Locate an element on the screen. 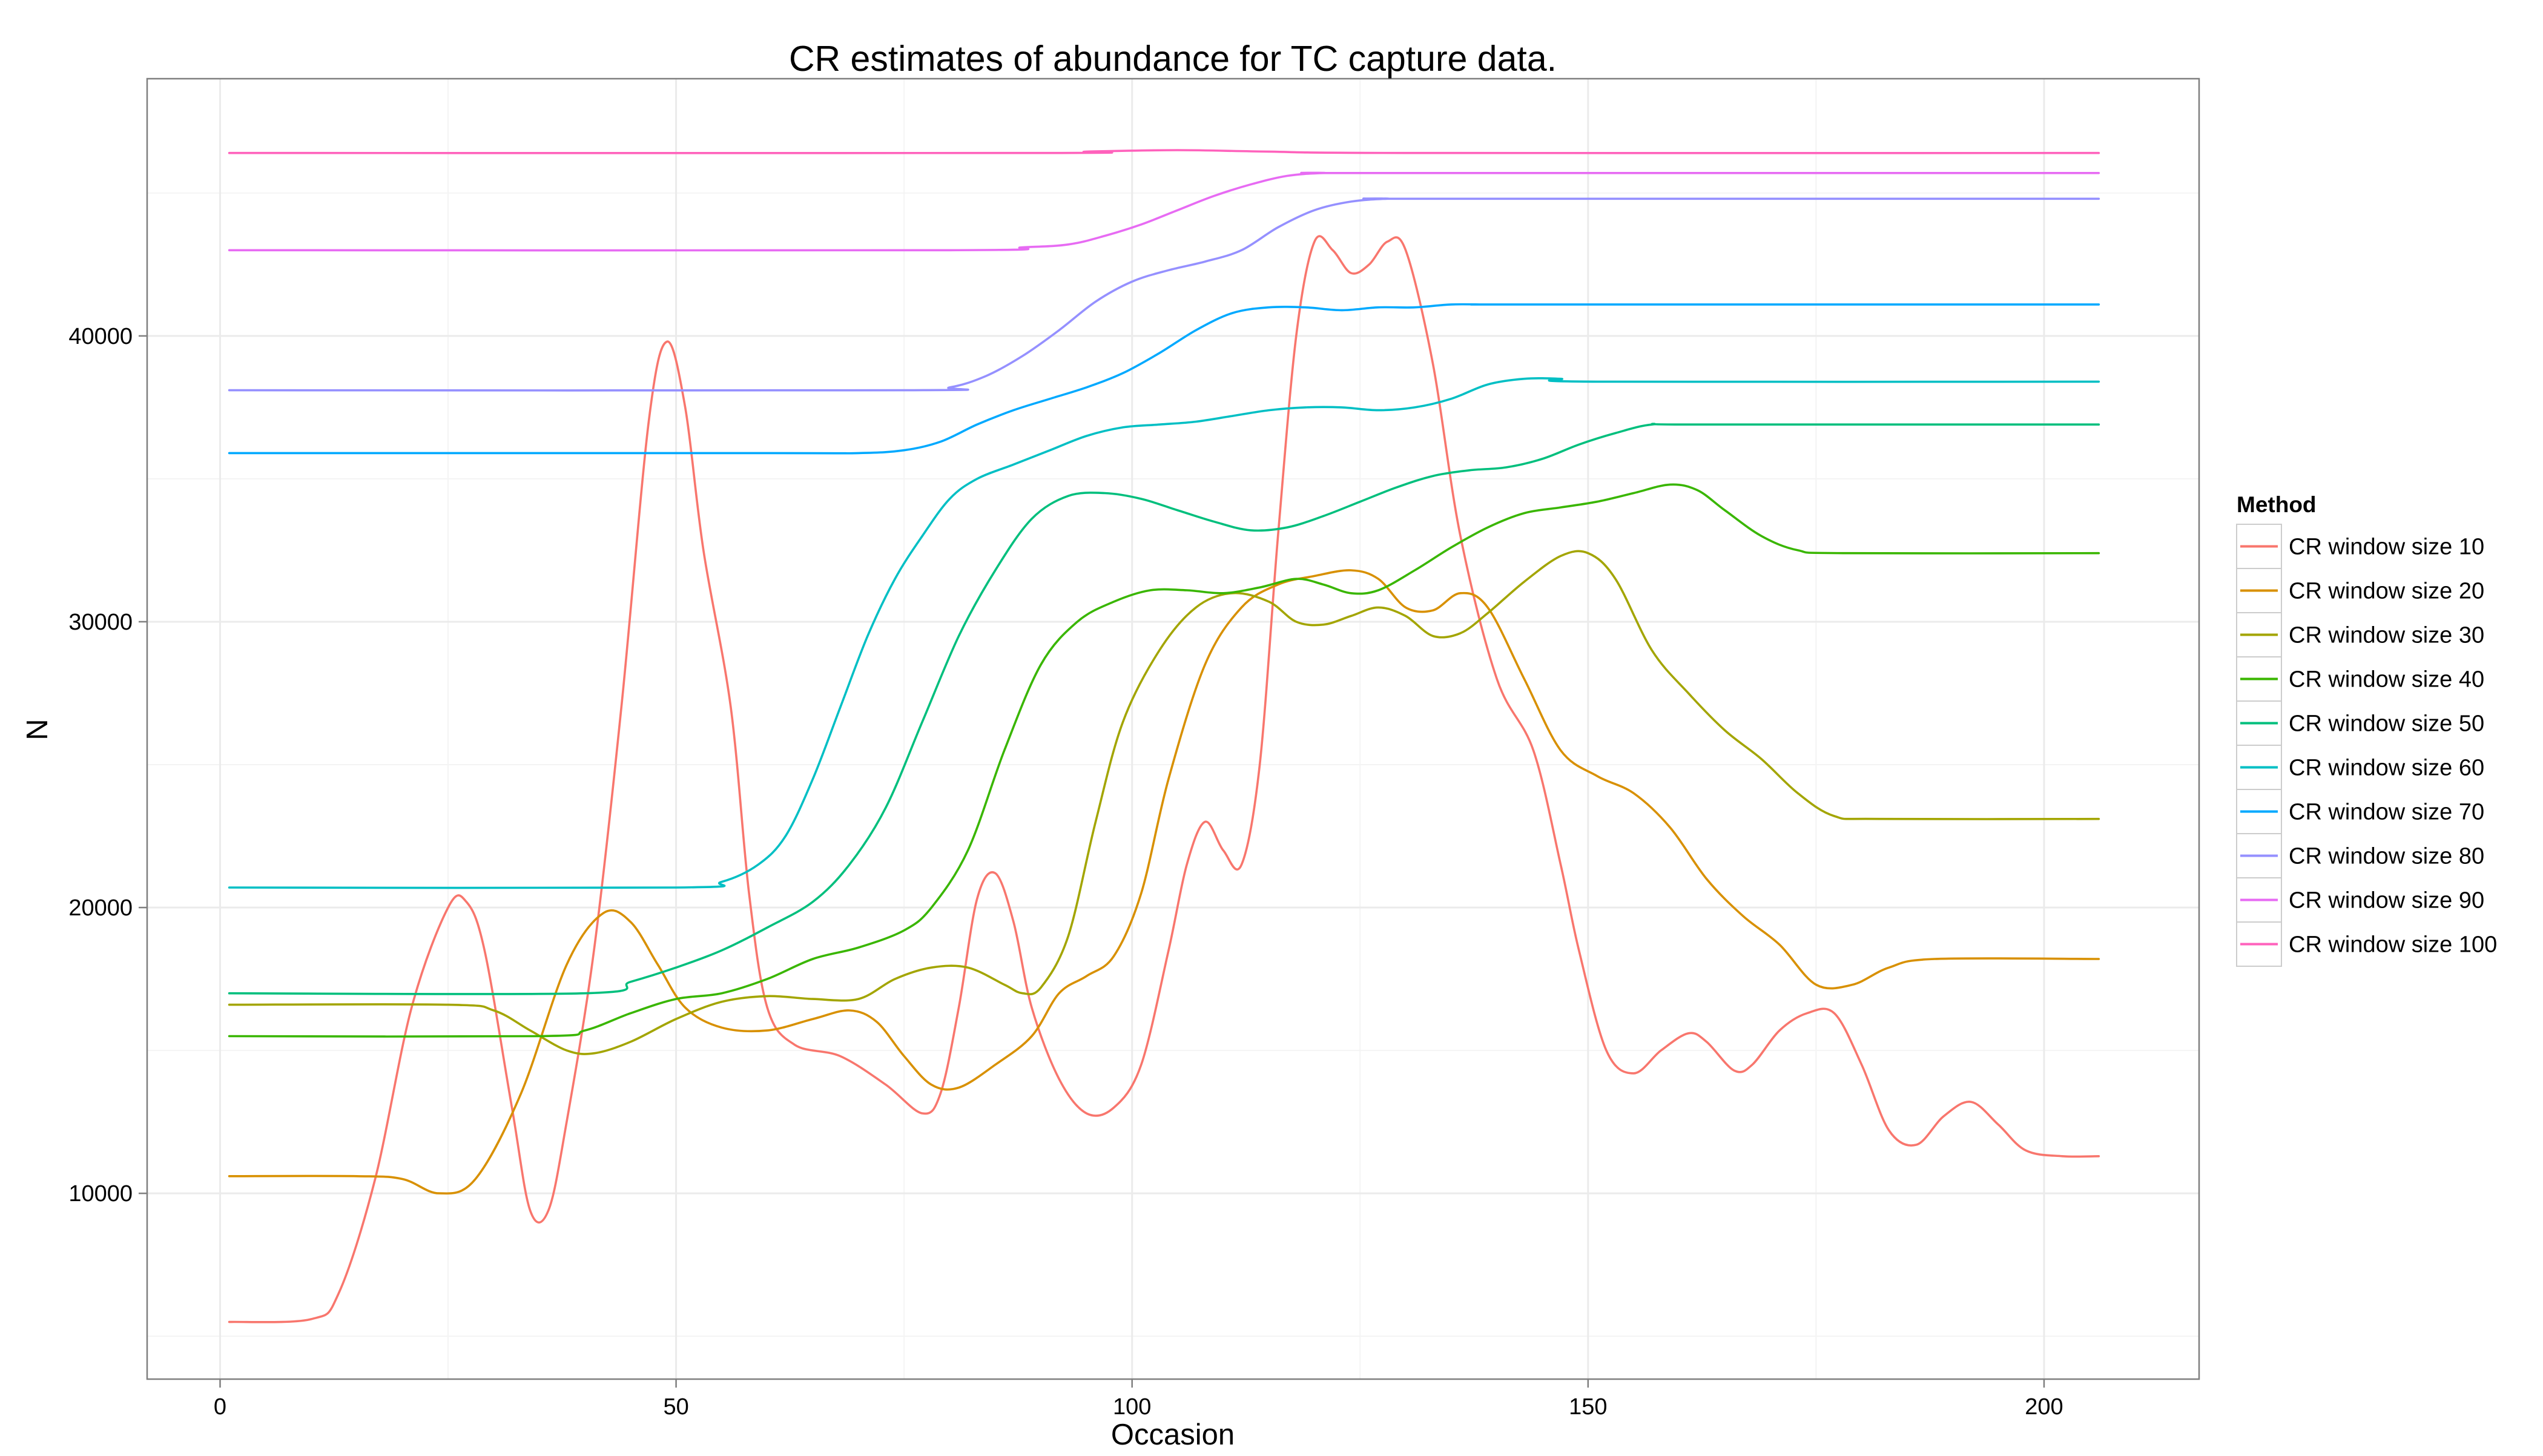  legend-item: CR window size 40 is located at coordinates (2360, 679).